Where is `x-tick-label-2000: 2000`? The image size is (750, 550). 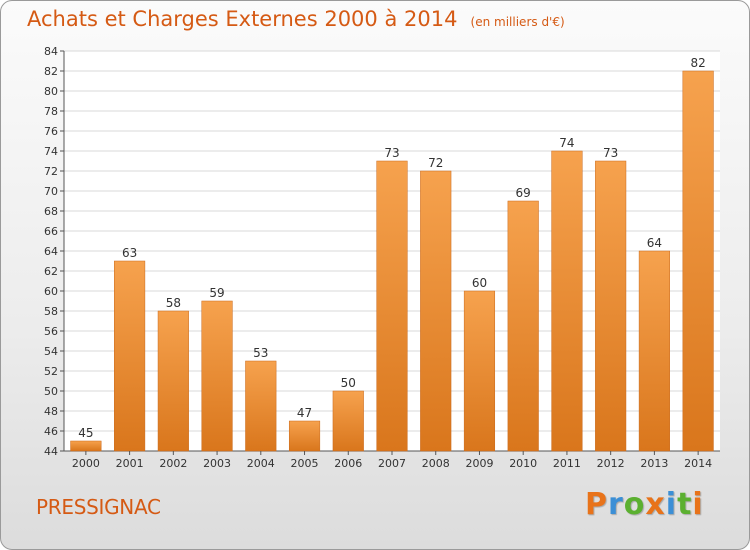 x-tick-label-2000: 2000 is located at coordinates (86, 463).